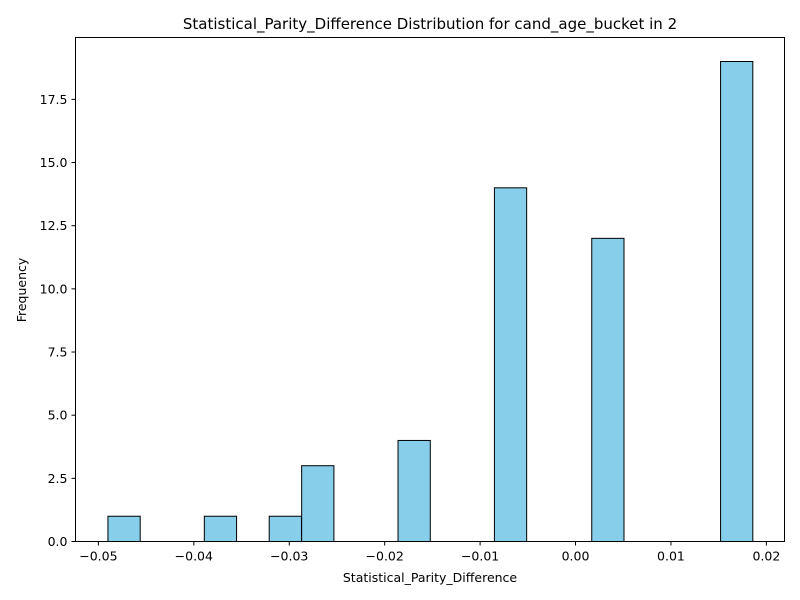 The image size is (800, 600). What do you see at coordinates (429, 552) in the screenshot?
I see `x-axis: −0.05 −0.04 −0.03 −0.02 −0.01 0.00 0.01 0.02` at bounding box center [429, 552].